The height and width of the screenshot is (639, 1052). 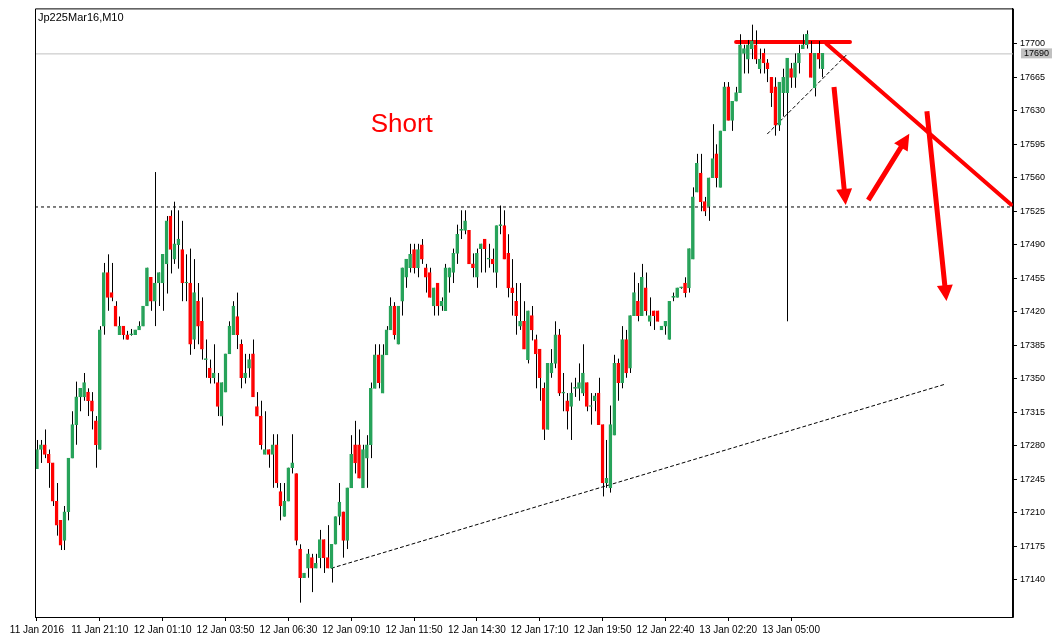 I want to click on annotation: Short, so click(x=401, y=123).